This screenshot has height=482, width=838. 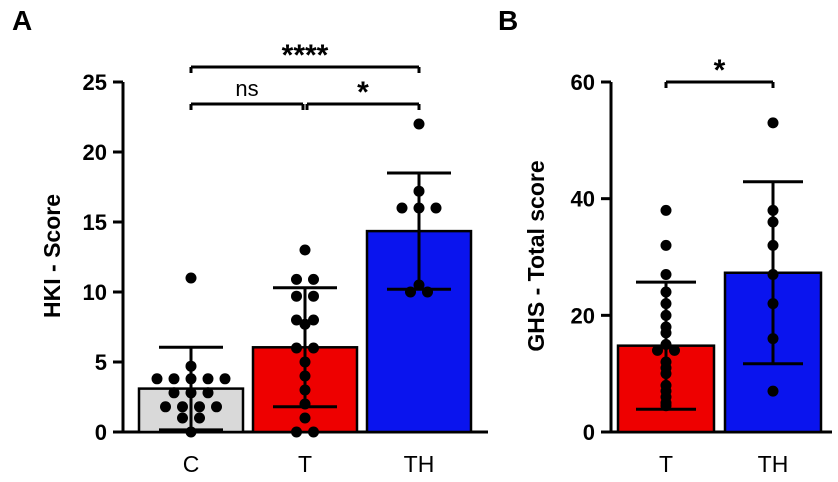 What do you see at coordinates (583, 199) in the screenshot?
I see `panel-b-y-tick-label: 40` at bounding box center [583, 199].